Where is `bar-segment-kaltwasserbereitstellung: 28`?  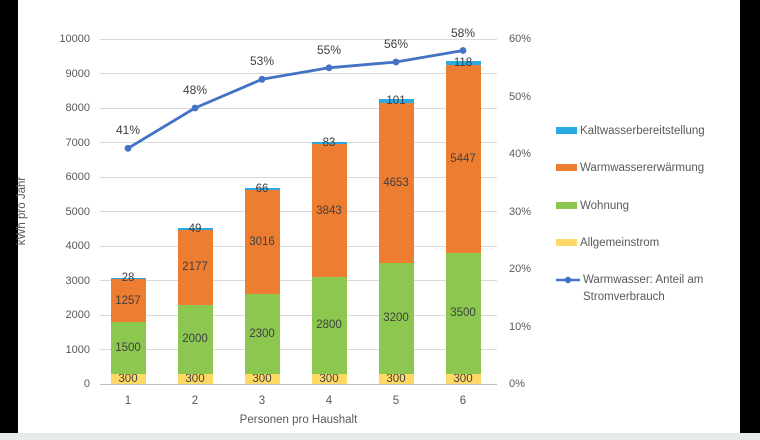 bar-segment-kaltwasserbereitstellung: 28 is located at coordinates (128, 278).